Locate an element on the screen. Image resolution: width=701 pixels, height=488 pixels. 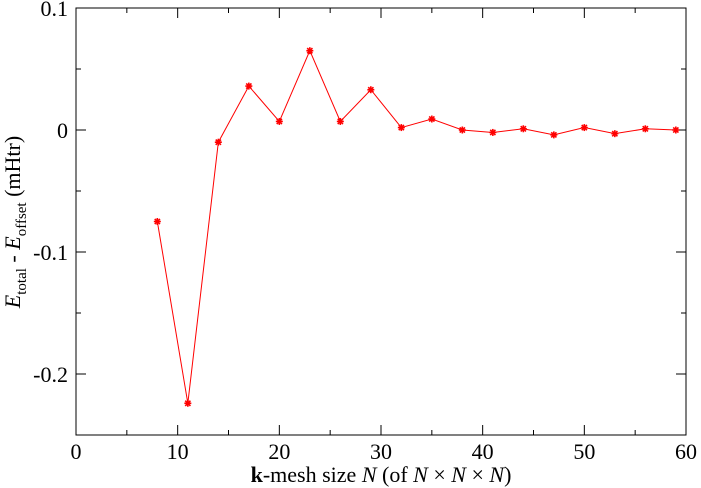
y-tick-label: -0.1 is located at coordinates (50, 252).